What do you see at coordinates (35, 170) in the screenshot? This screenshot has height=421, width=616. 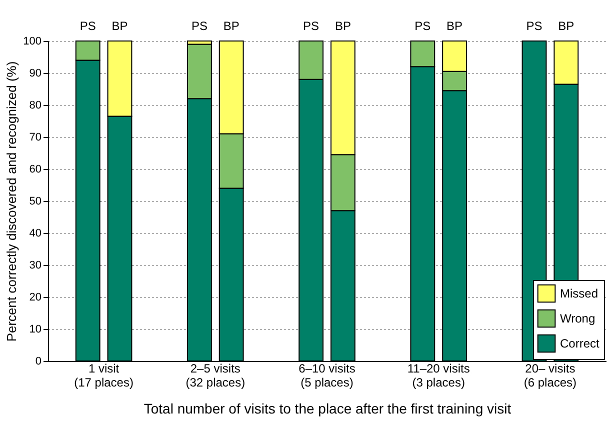 I see `y-tick-label: 60` at bounding box center [35, 170].